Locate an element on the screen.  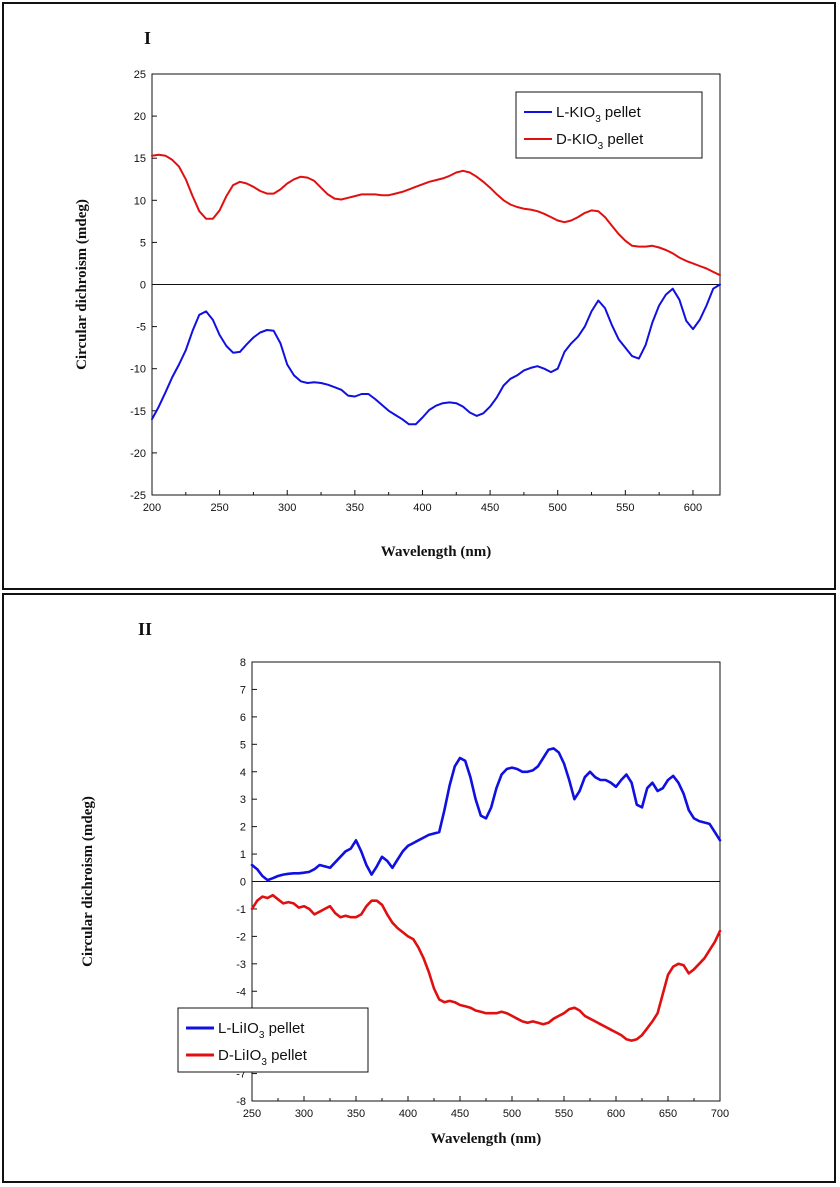
y-tick-label-1-0: -25 is located at coordinates (138, 496).